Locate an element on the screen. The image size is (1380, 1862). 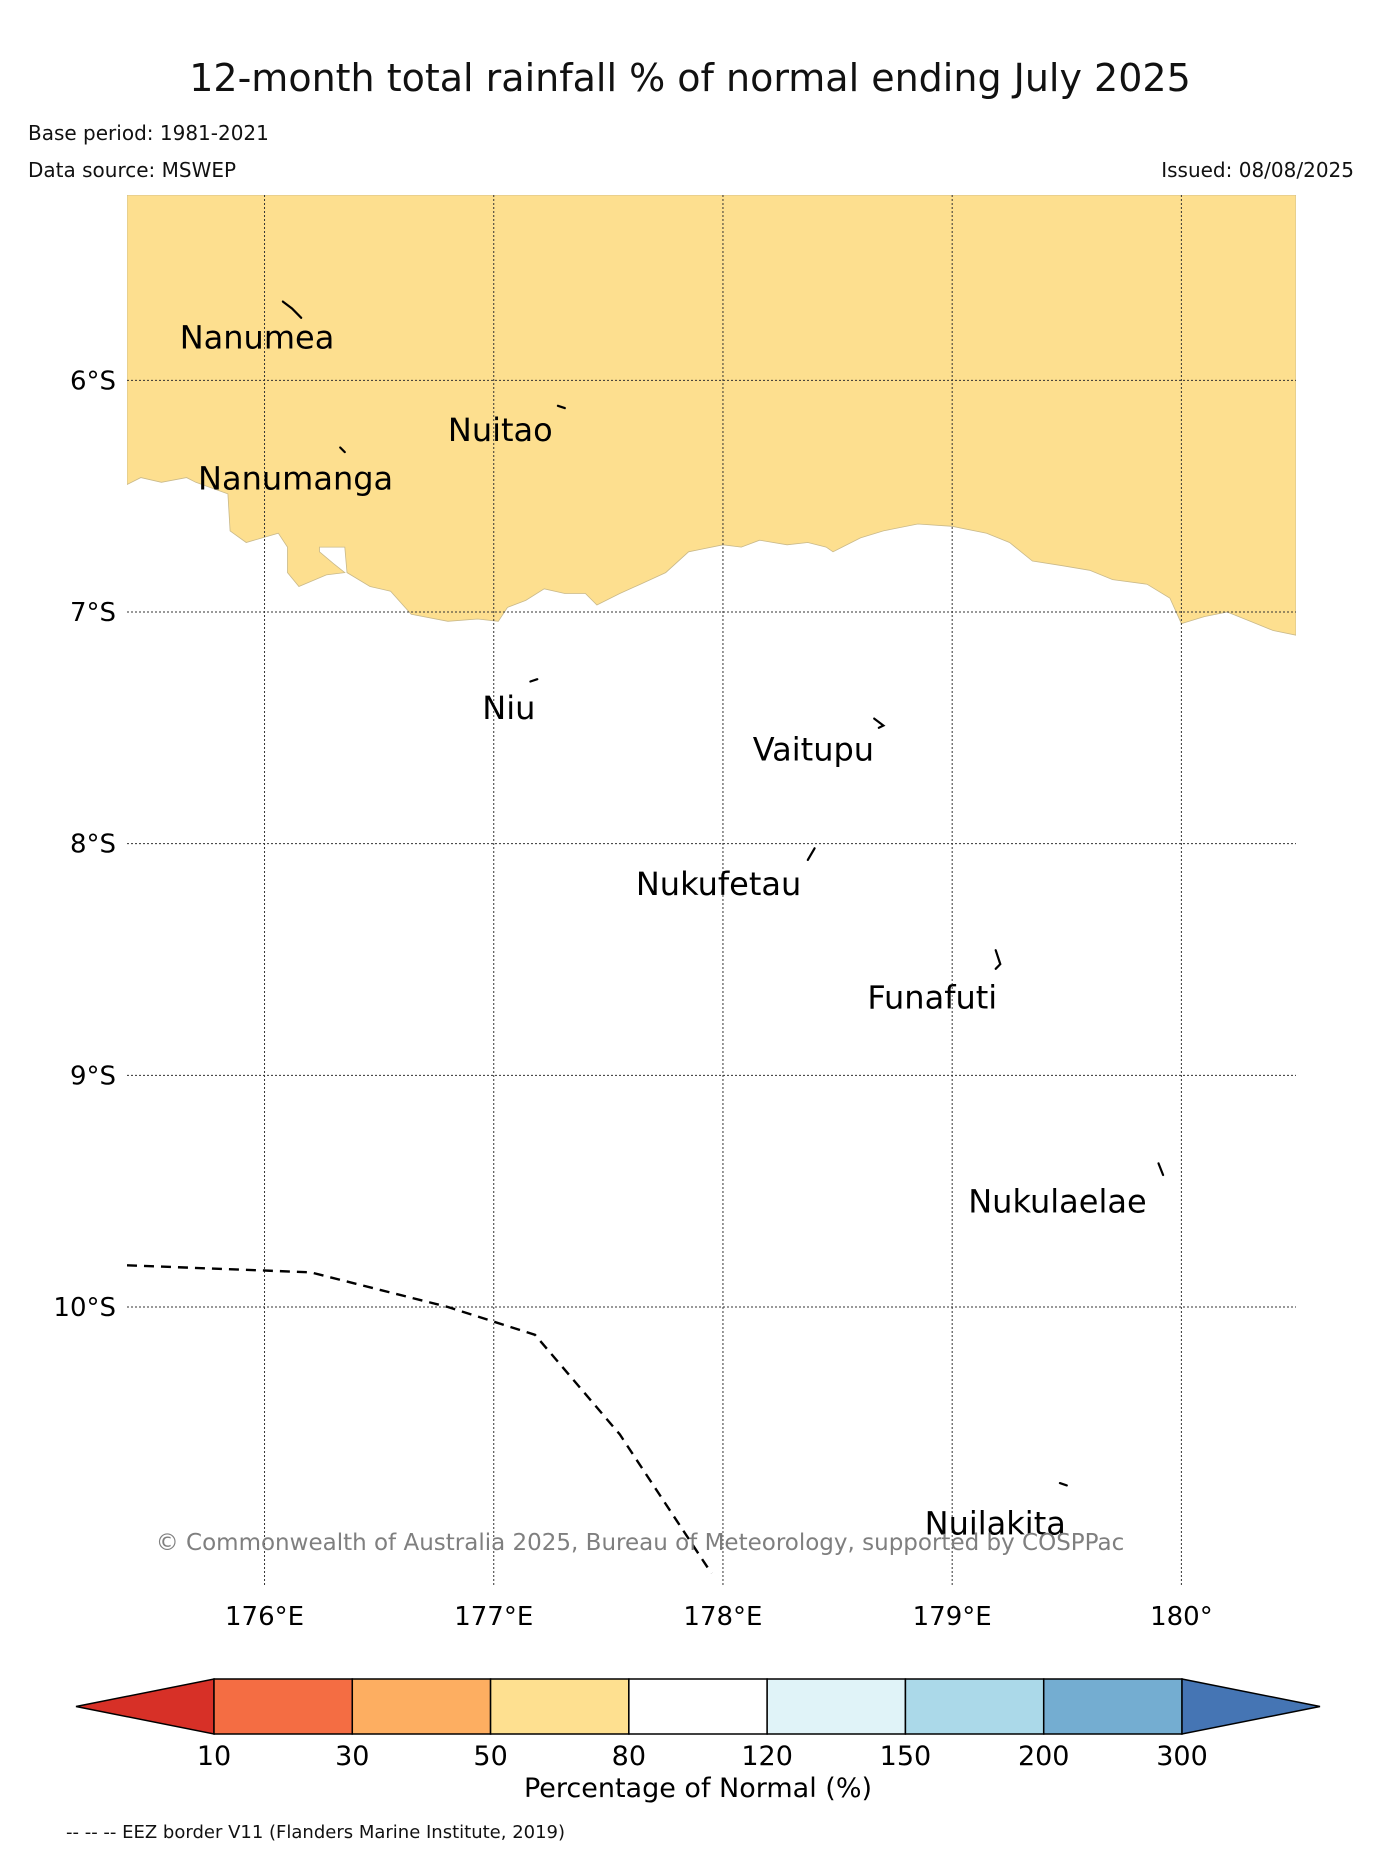
colorbar-title: Percentage of Normal (%) is located at coordinates (698, 1788).